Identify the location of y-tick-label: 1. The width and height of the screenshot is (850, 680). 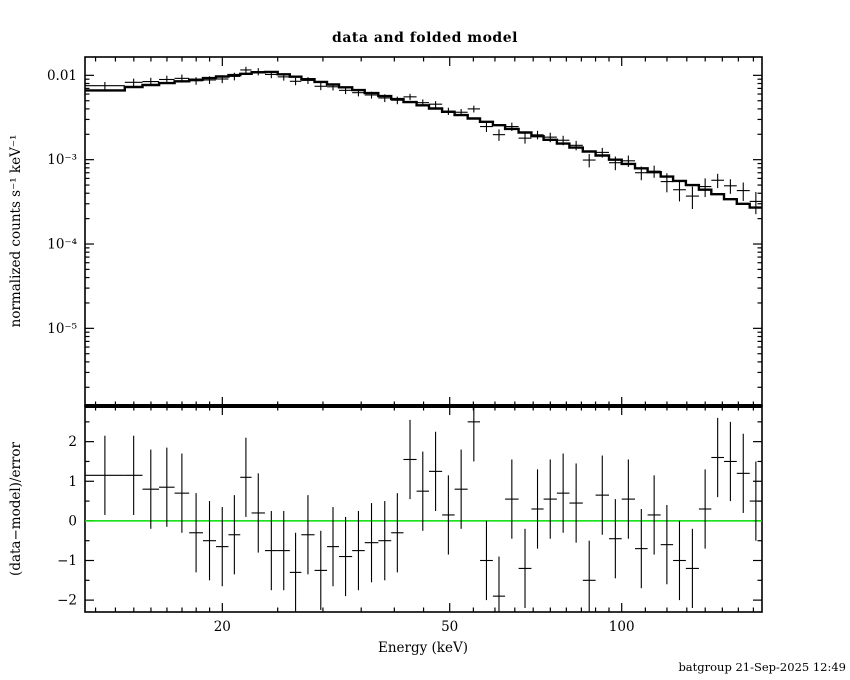
(72, 482).